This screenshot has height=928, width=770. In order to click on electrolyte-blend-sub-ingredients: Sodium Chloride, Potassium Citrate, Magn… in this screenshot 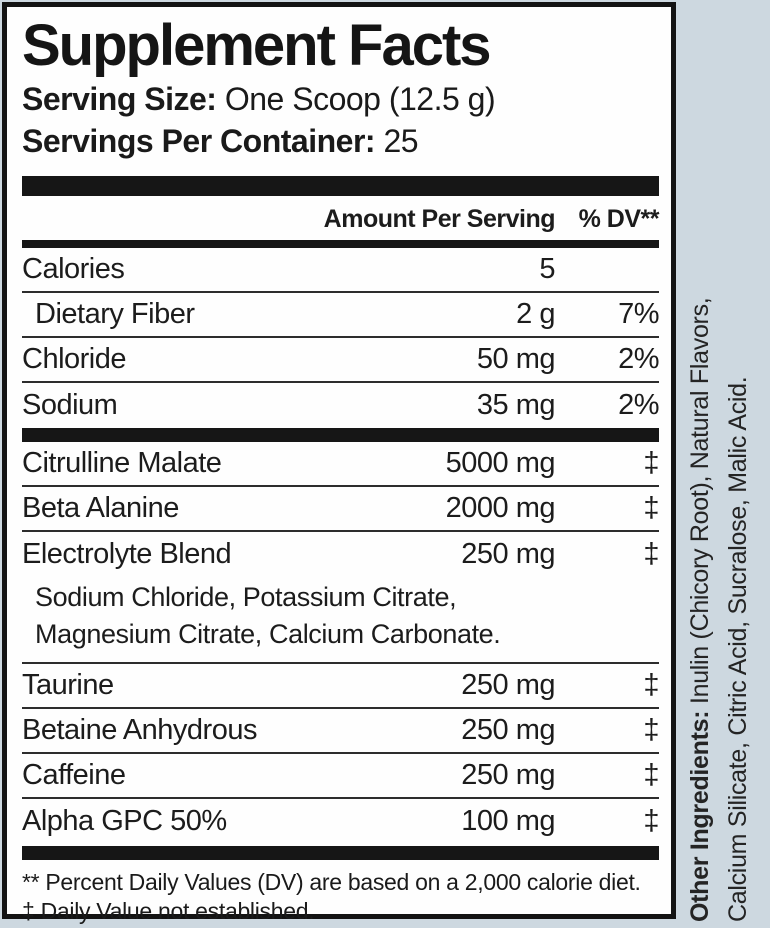, I will do `click(340, 620)`.